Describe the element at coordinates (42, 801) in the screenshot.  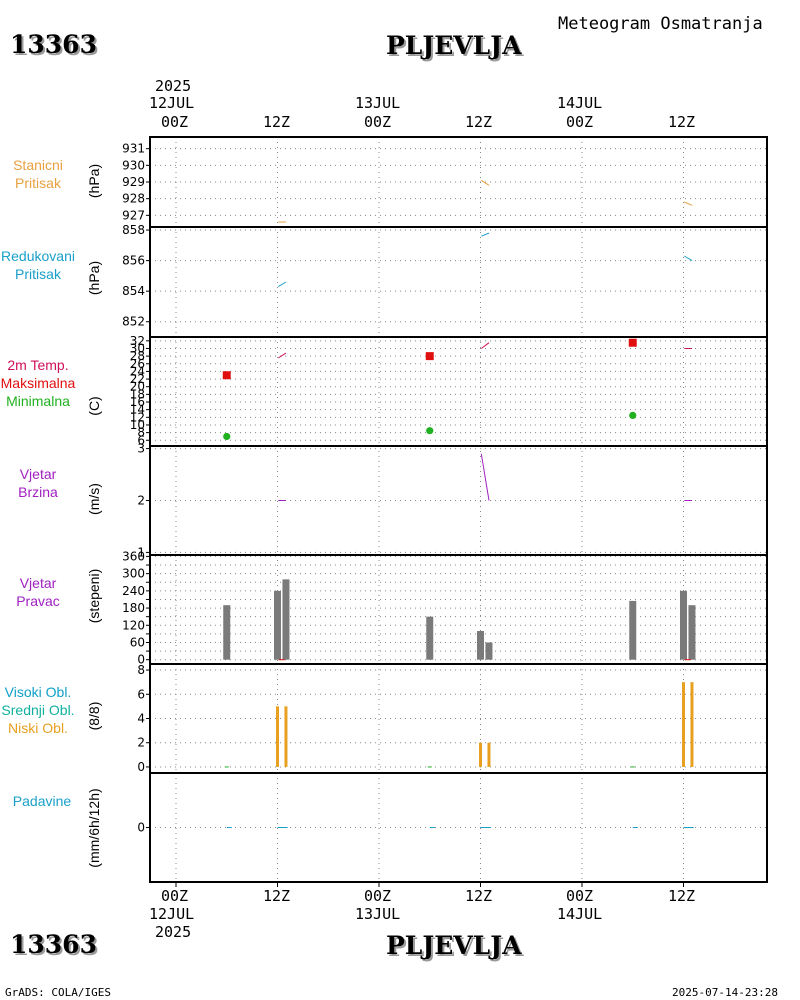
I see `label-precip-line1: Padavine` at that location.